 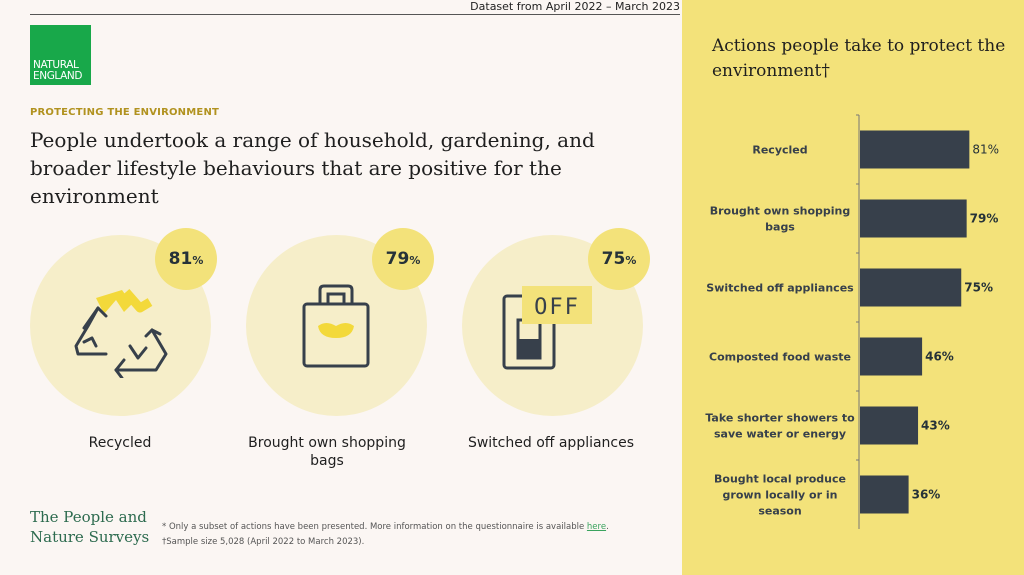 I want to click on natural-england-logo: NATURAL ENGLAND, so click(x=60, y=55).